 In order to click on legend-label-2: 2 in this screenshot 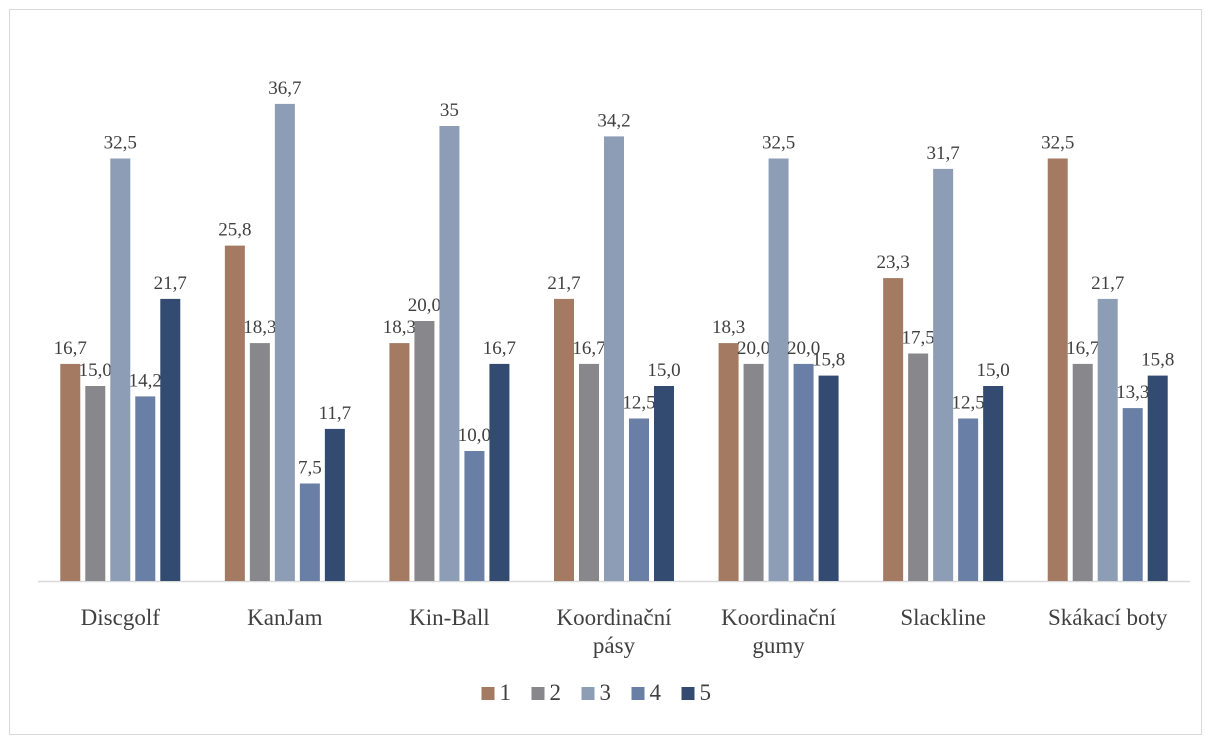, I will do `click(556, 692)`.